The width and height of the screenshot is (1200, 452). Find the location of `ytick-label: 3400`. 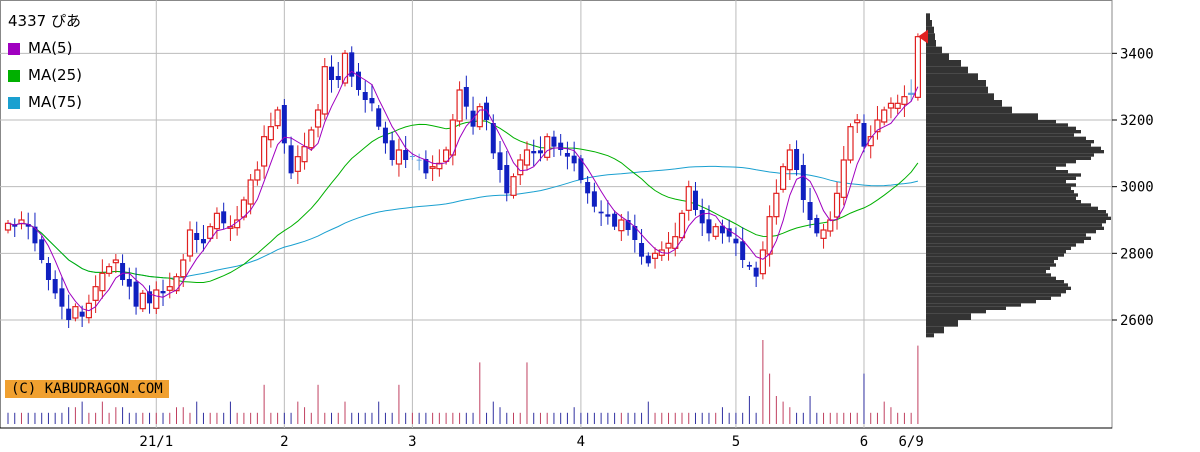

ytick-label: 3400 is located at coordinates (1137, 54).